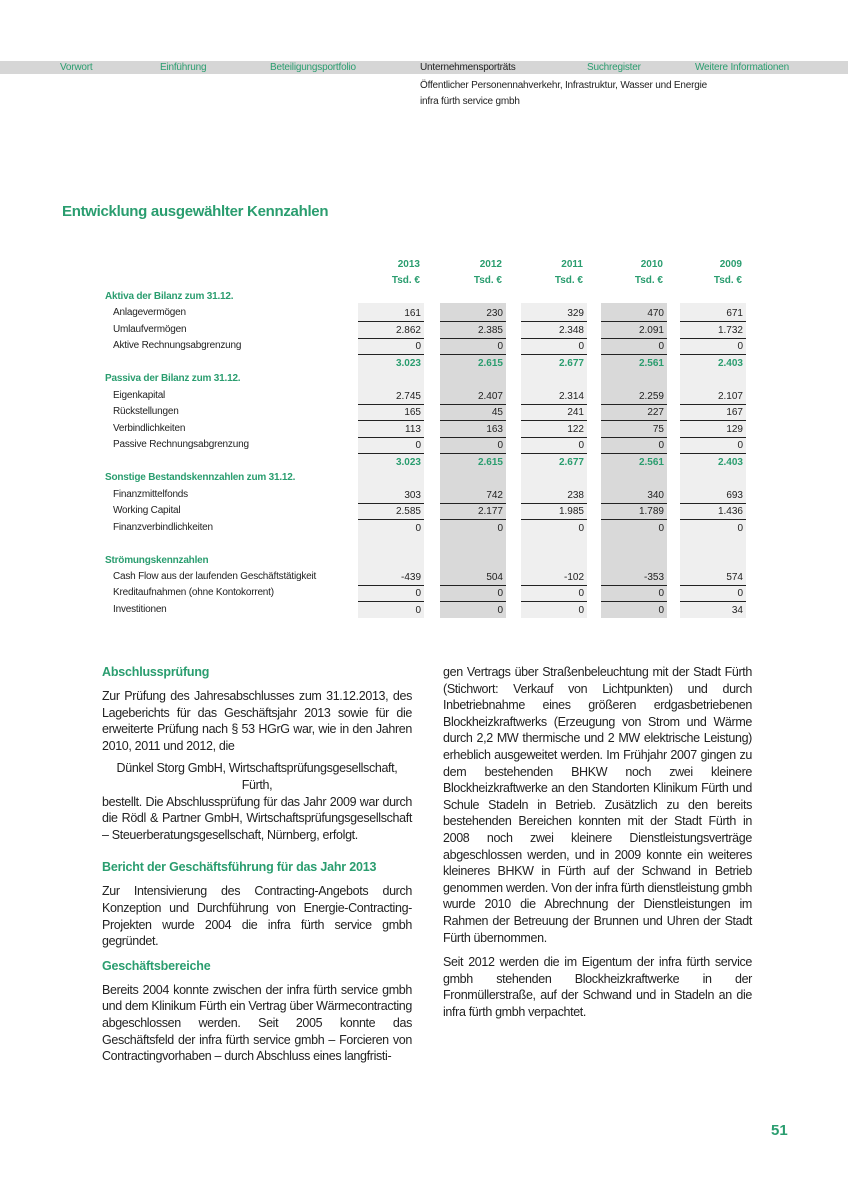 This screenshot has width=848, height=1200. Describe the element at coordinates (473, 430) in the screenshot. I see `value-cell: 163` at that location.